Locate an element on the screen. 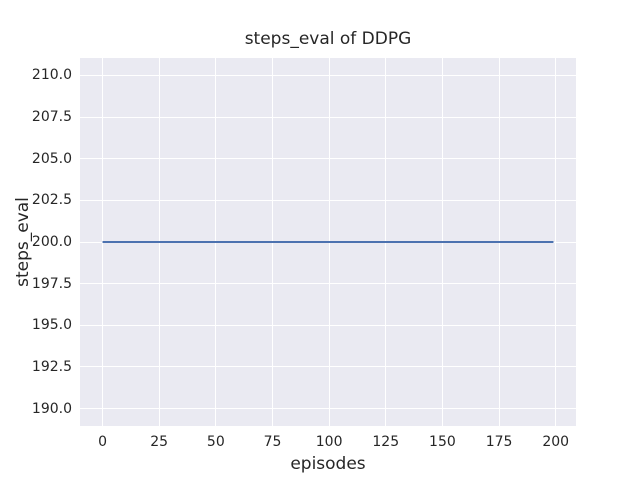 This screenshot has width=640, height=480. y-tick-label: 205.0 is located at coordinates (51, 158).